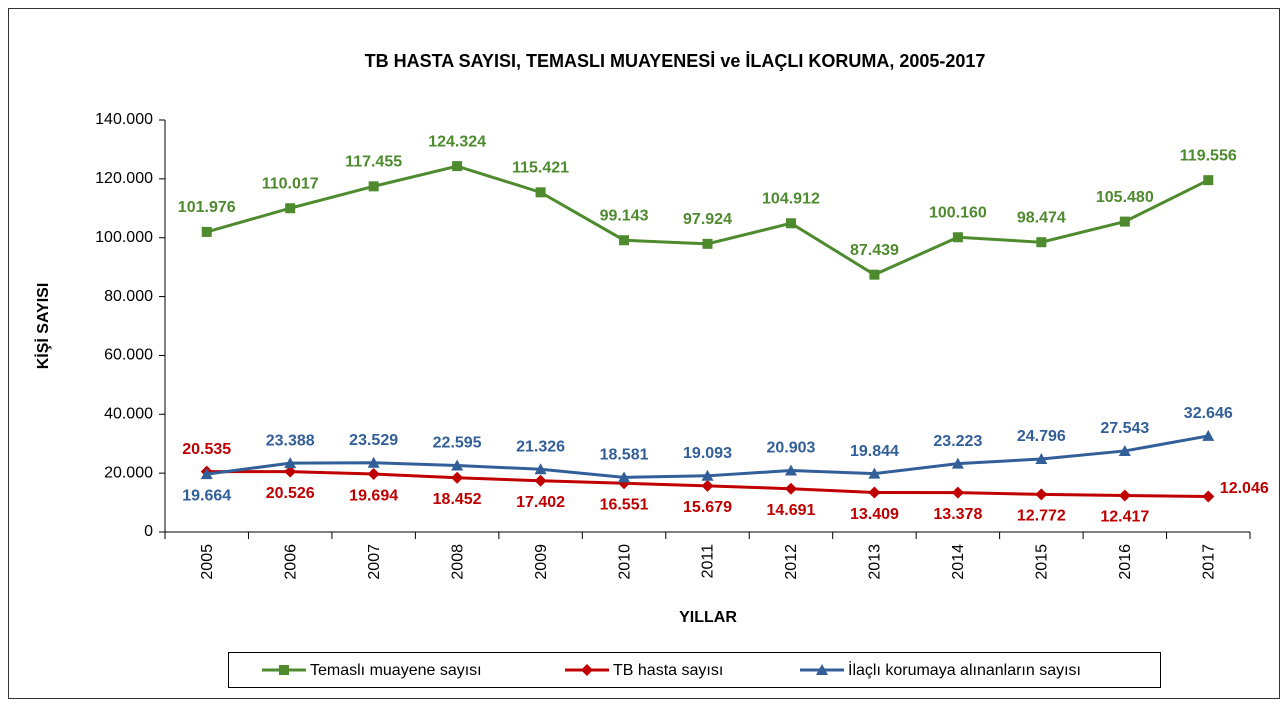 This screenshot has height=704, width=1288. Describe the element at coordinates (124, 119) in the screenshot. I see `y-tick-label: 140.000` at that location.